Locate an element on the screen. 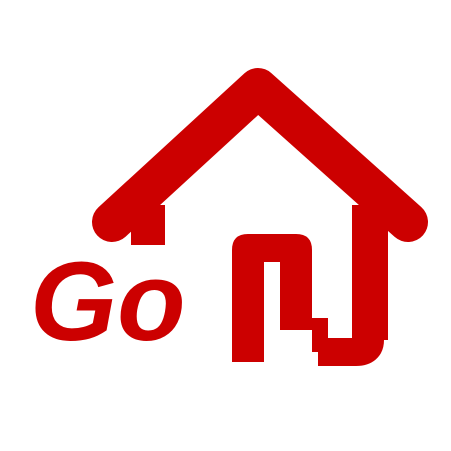 The image size is (451, 451). wordmark-halo: Go is located at coordinates (108, 301).